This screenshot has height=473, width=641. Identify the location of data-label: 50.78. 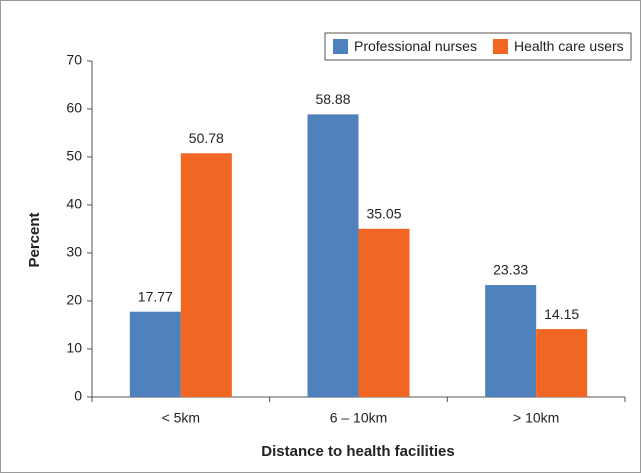
(206, 138).